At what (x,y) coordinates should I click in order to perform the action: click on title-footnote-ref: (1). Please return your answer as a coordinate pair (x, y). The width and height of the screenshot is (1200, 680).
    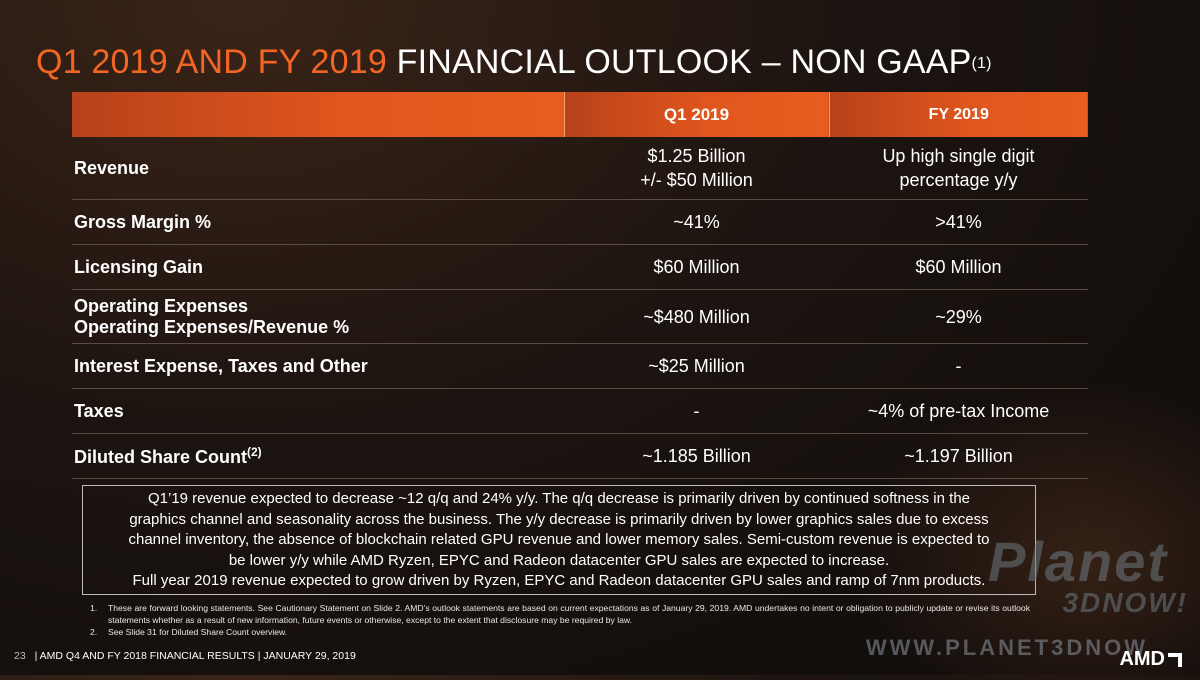
    Looking at the image, I should click on (981, 63).